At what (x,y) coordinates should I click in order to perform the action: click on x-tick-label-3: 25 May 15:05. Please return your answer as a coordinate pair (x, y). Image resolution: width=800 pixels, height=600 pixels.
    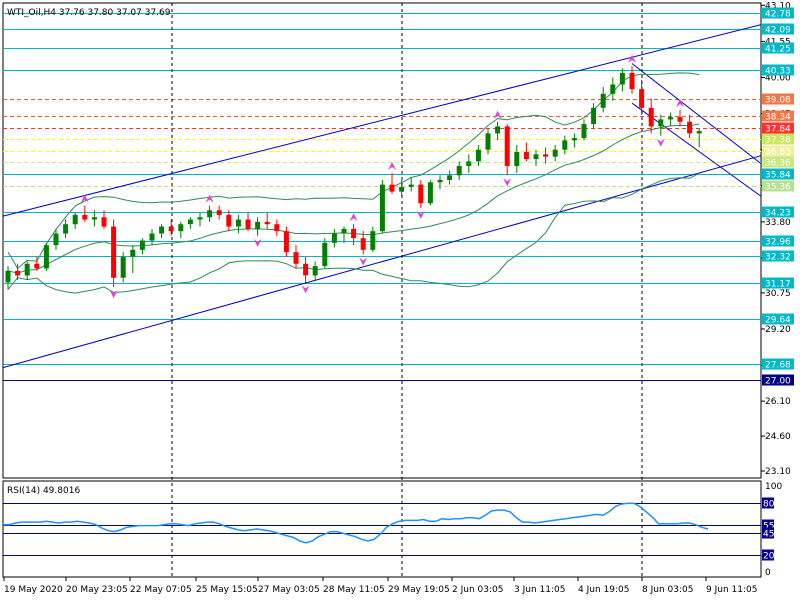
    Looking at the image, I should click on (227, 590).